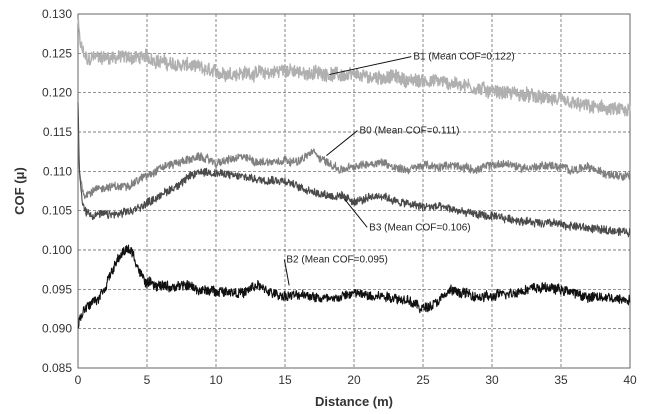 Image resolution: width=650 pixels, height=414 pixels. I want to click on y-tick-label: 0.120, so click(57, 93).